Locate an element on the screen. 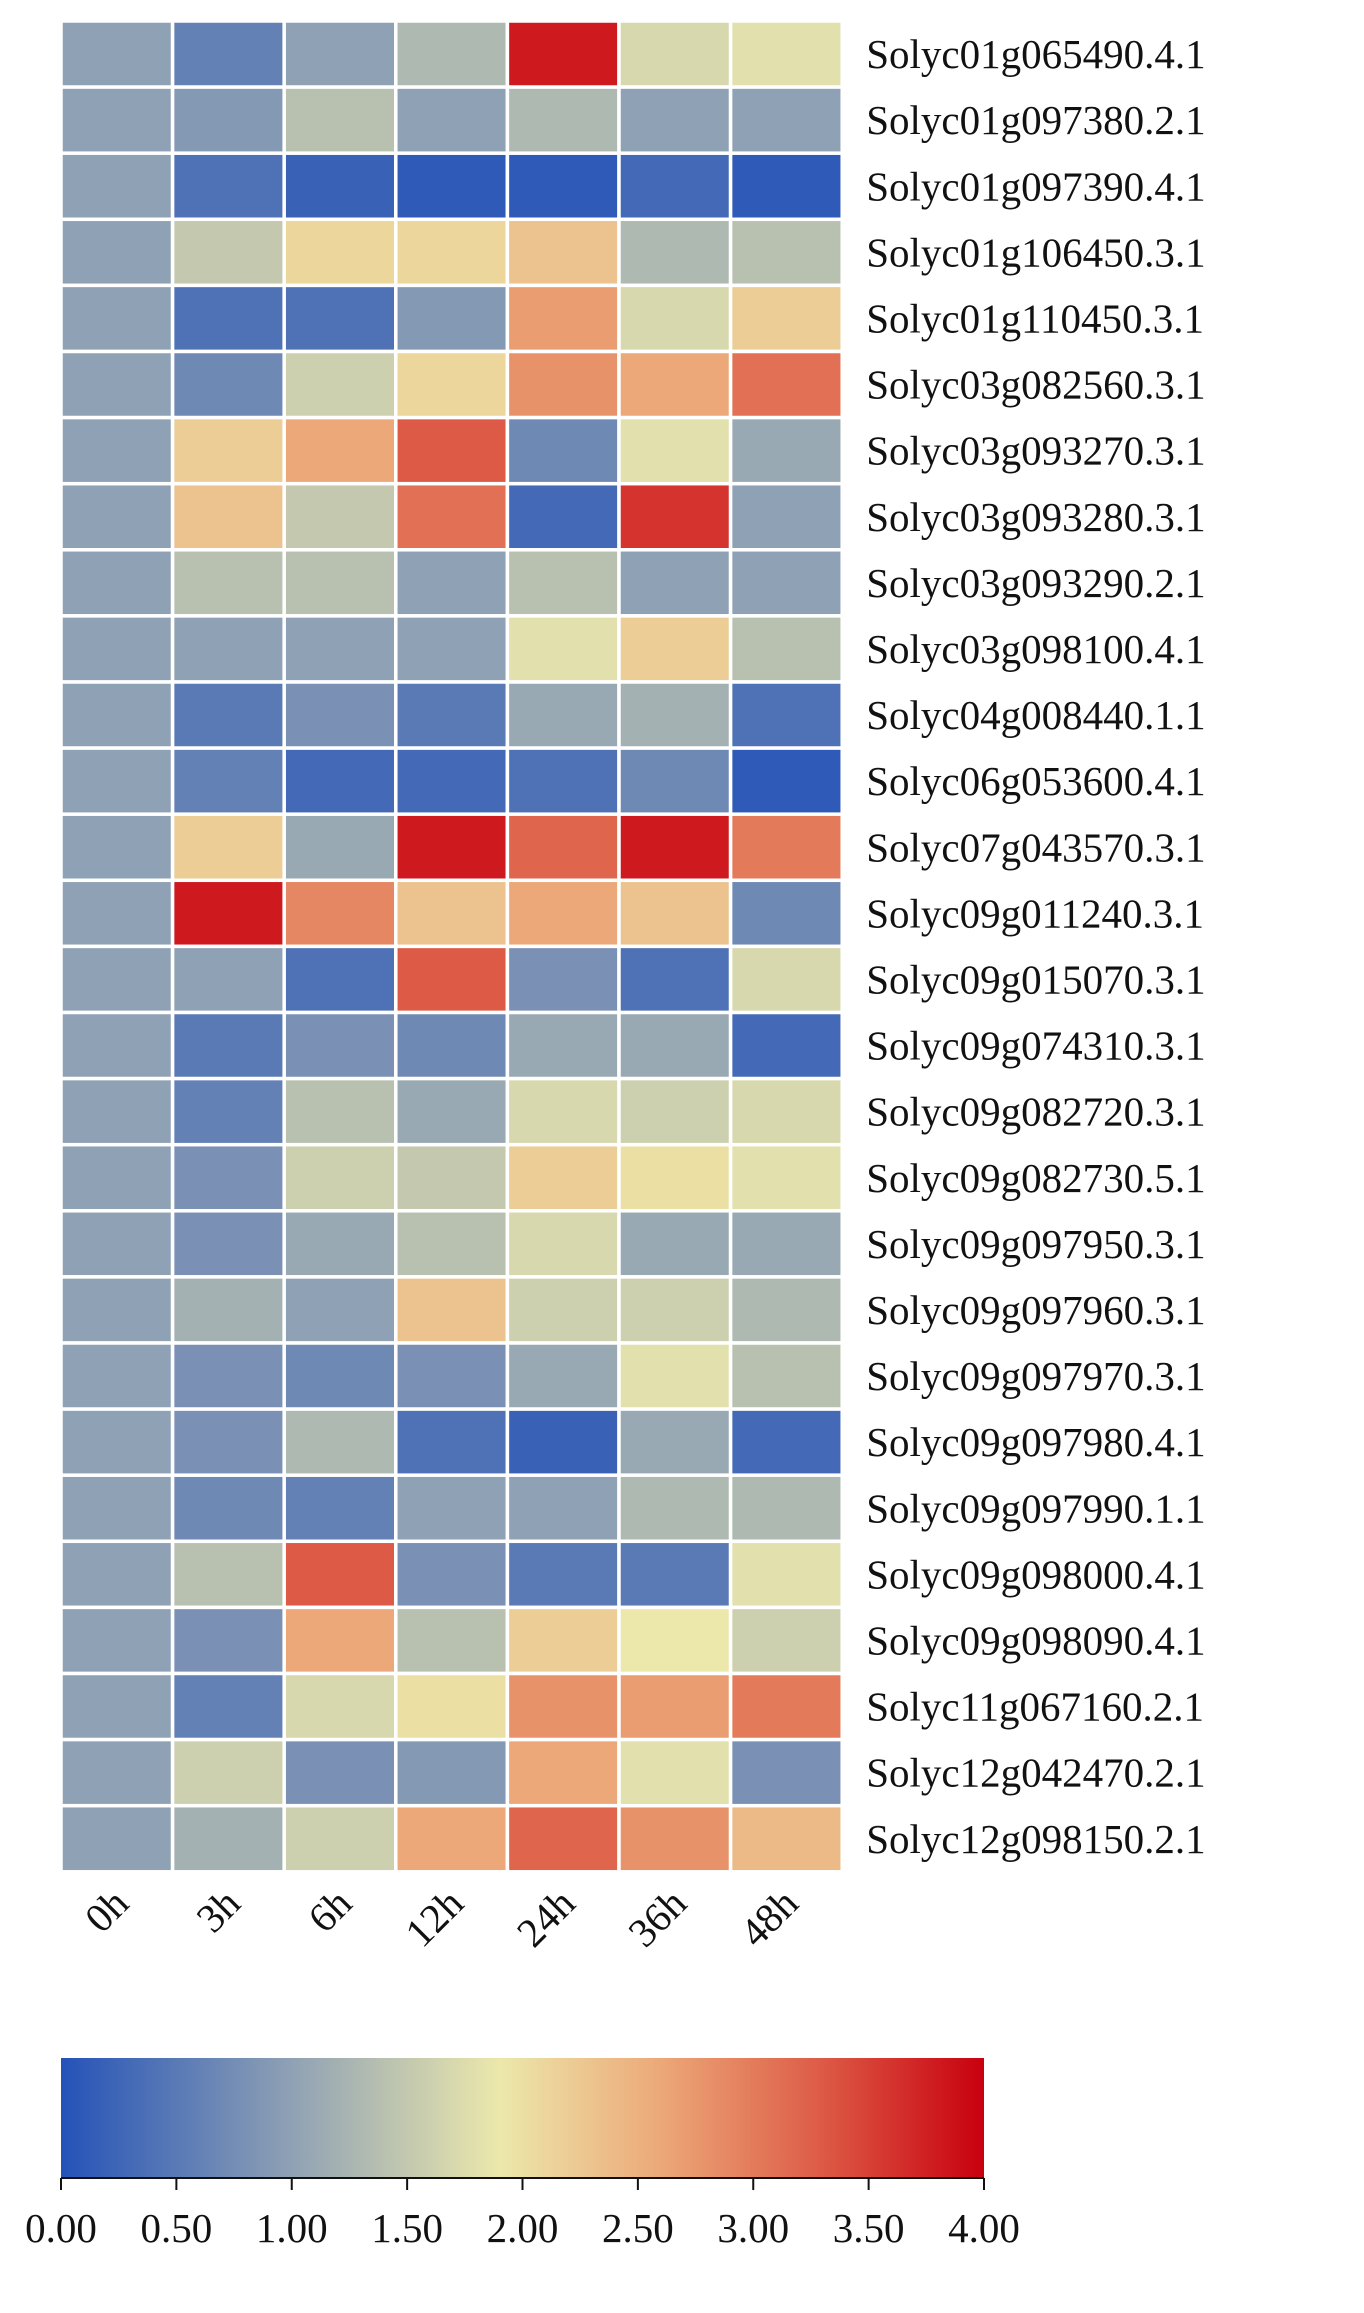 The width and height of the screenshot is (1364, 2313). heatmap-cell-r19-c6 is located at coordinates (786, 1310).